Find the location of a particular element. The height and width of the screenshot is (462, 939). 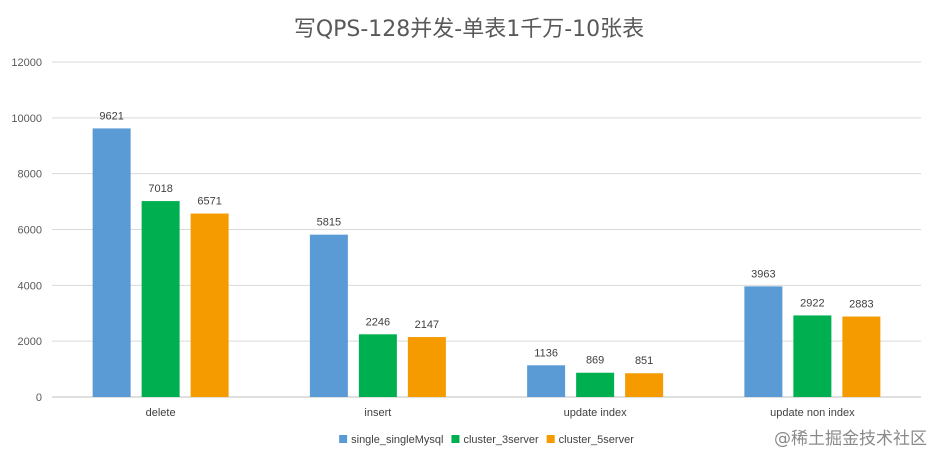

data-label: 851 is located at coordinates (644, 361).